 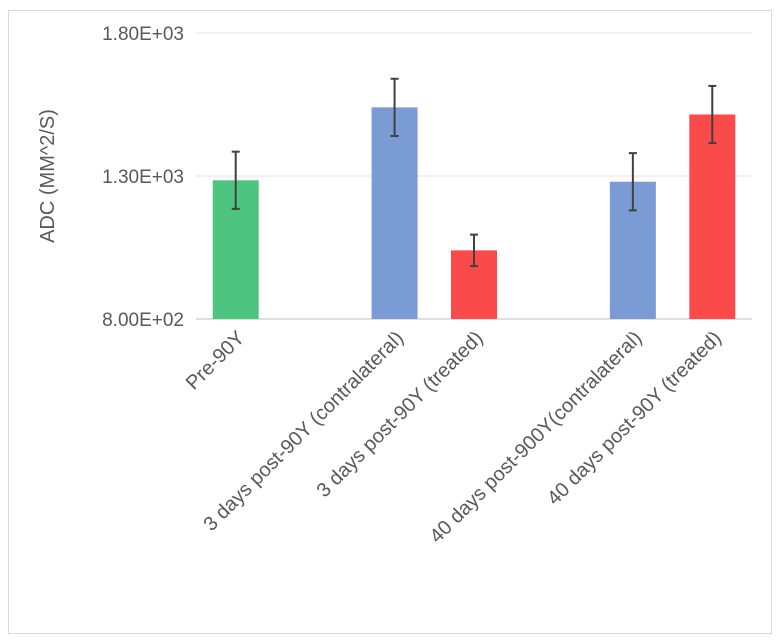 What do you see at coordinates (48, 176) in the screenshot?
I see `y-axis-label: ADC (MM^2/S)` at bounding box center [48, 176].